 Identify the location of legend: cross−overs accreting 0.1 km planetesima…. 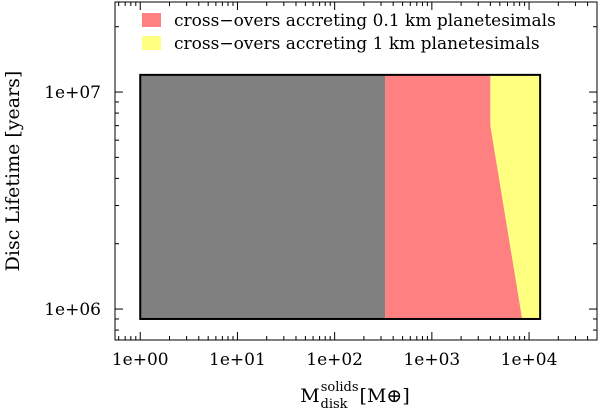
(349, 32).